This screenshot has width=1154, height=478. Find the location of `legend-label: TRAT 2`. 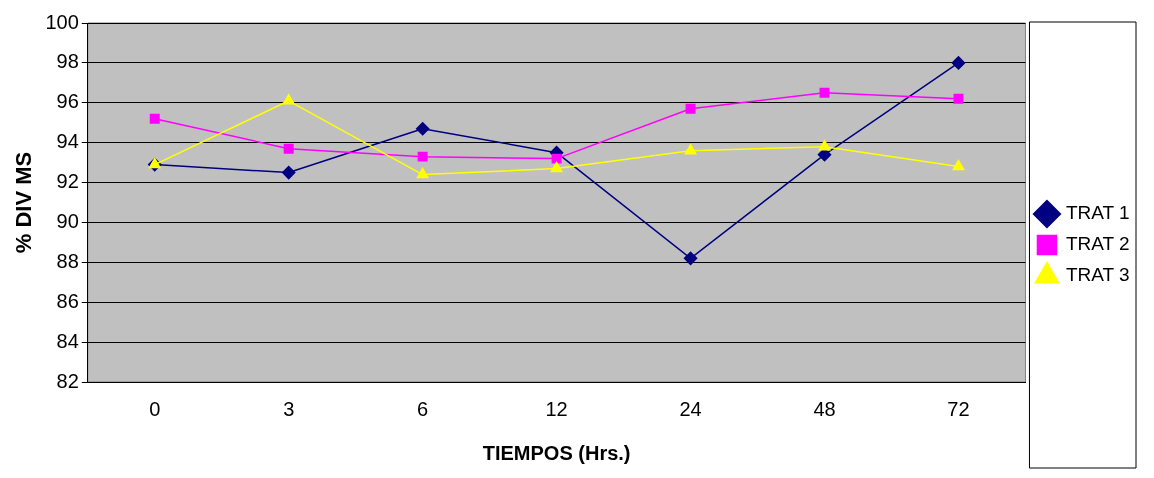

legend-label: TRAT 2 is located at coordinates (1097, 244).